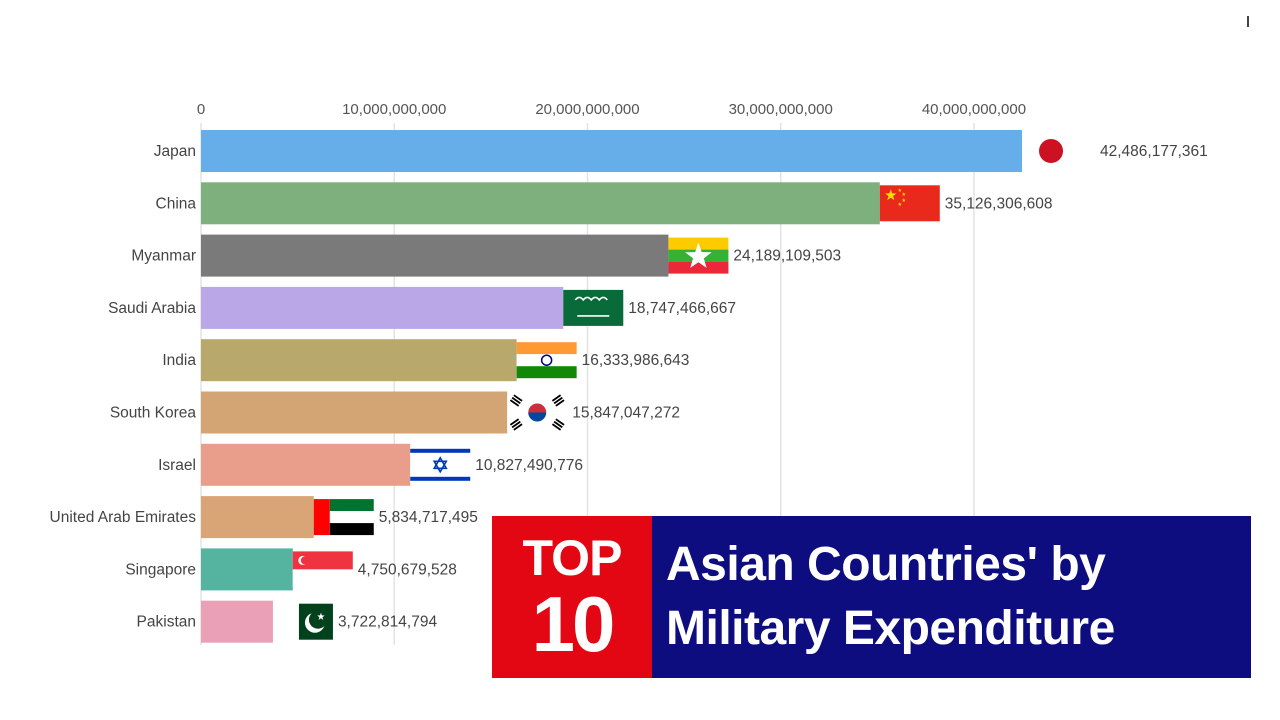 Image resolution: width=1280 pixels, height=720 pixels. I want to click on x-tick-label: 10,000,000,000, so click(394, 109).